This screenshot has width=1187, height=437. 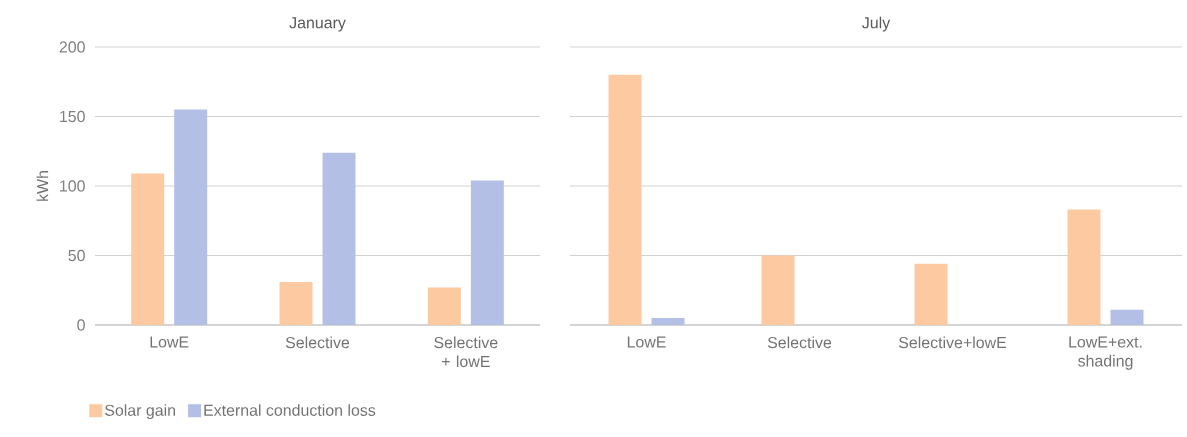 I want to click on legend-label: Solar gain, so click(x=140, y=412).